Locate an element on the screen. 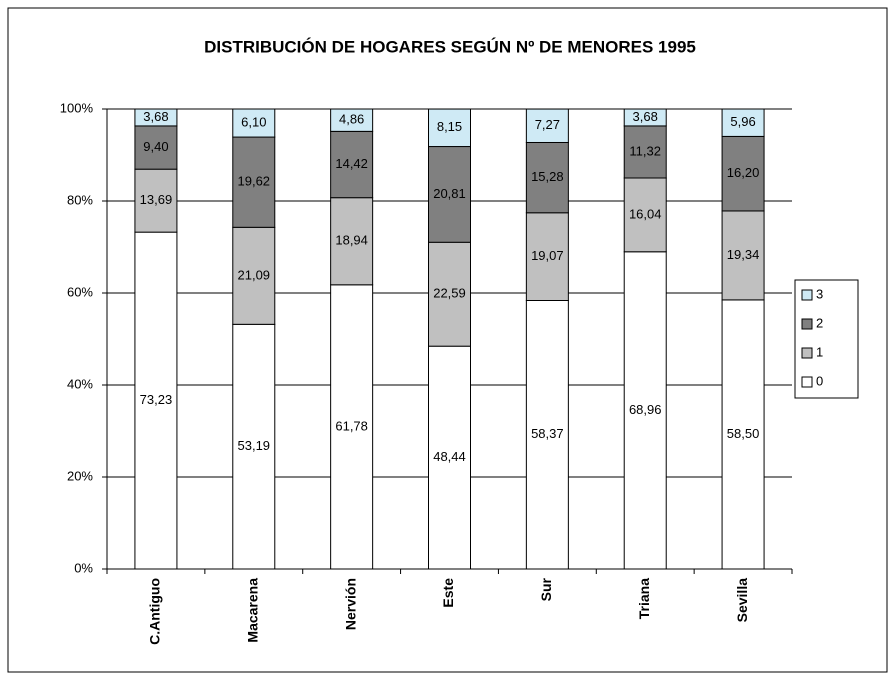 The image size is (896, 680). y-tick-label: 20% is located at coordinates (80, 475).